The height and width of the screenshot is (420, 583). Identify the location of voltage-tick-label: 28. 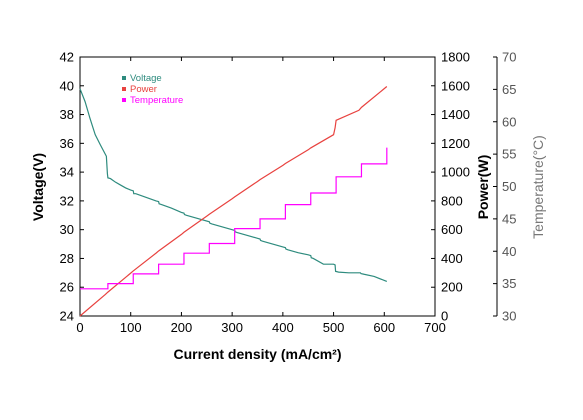
(67, 258).